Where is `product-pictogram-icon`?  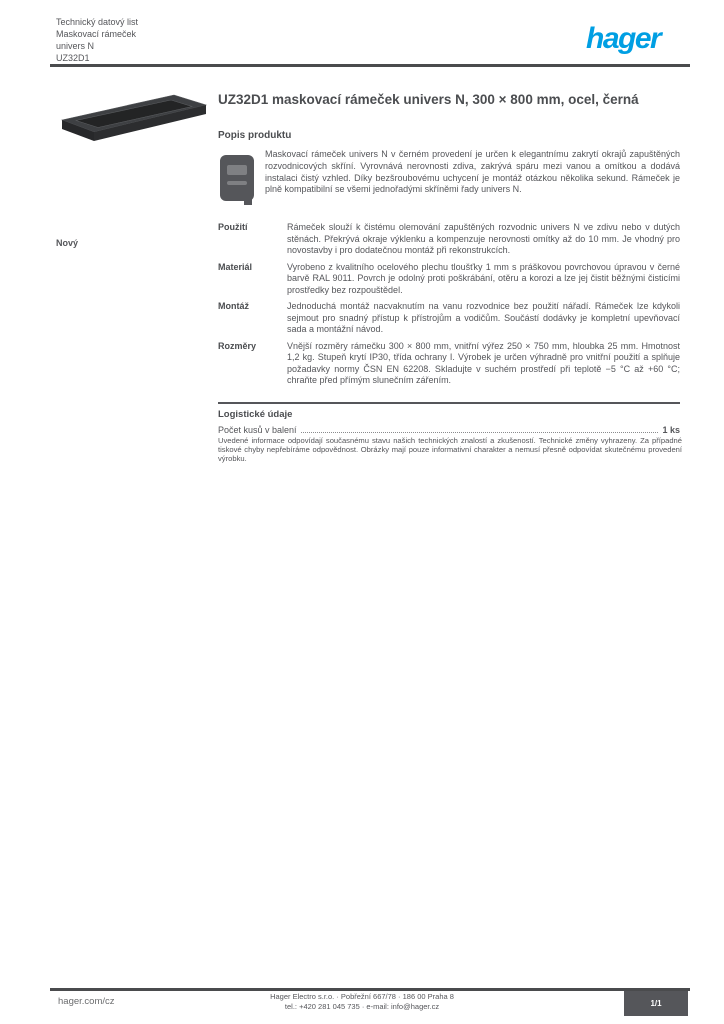
product-pictogram-icon is located at coordinates (237, 180).